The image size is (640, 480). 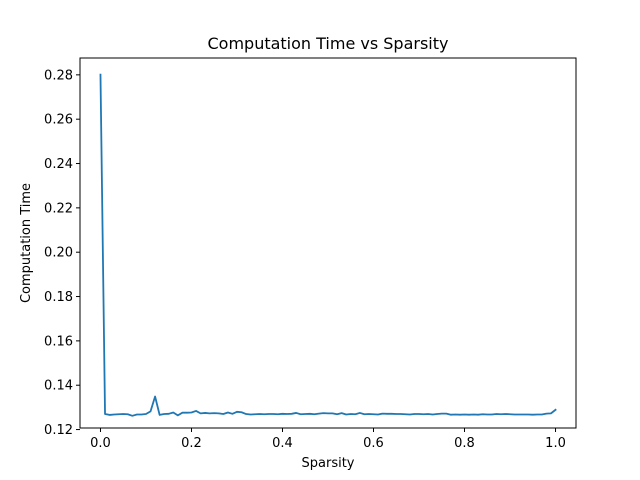 I want to click on y-tick-label: 0.22, so click(x=58, y=208).